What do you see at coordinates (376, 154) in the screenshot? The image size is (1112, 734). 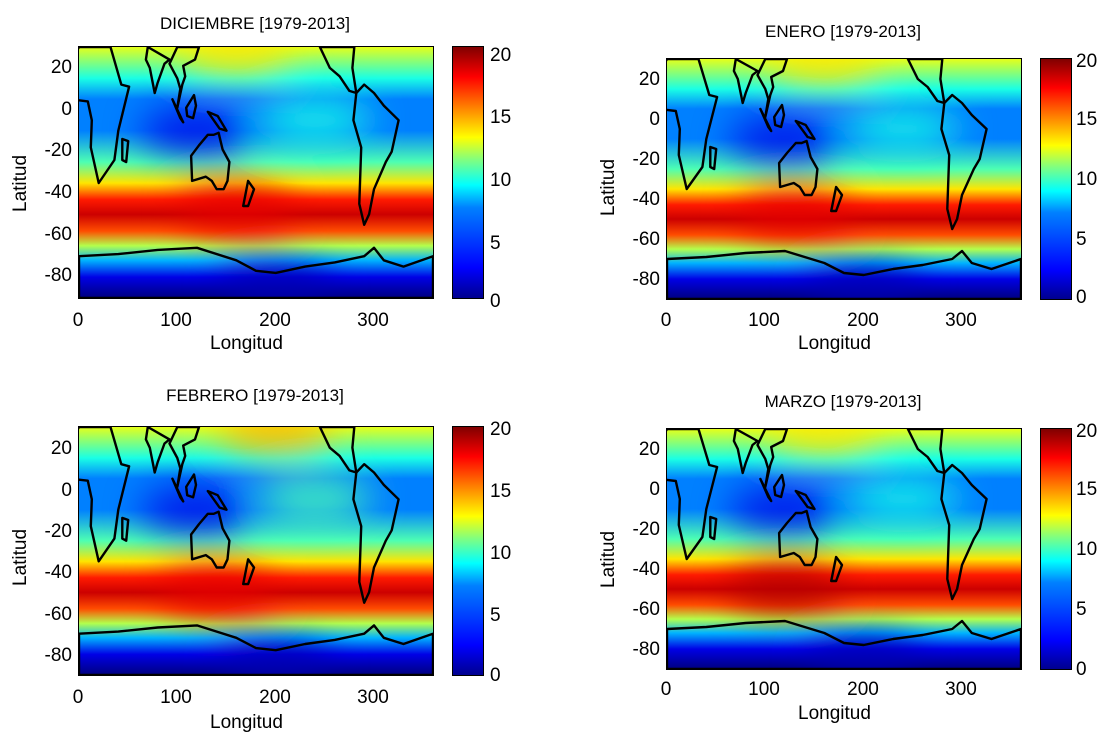 I see `coastline-samerica` at bounding box center [376, 154].